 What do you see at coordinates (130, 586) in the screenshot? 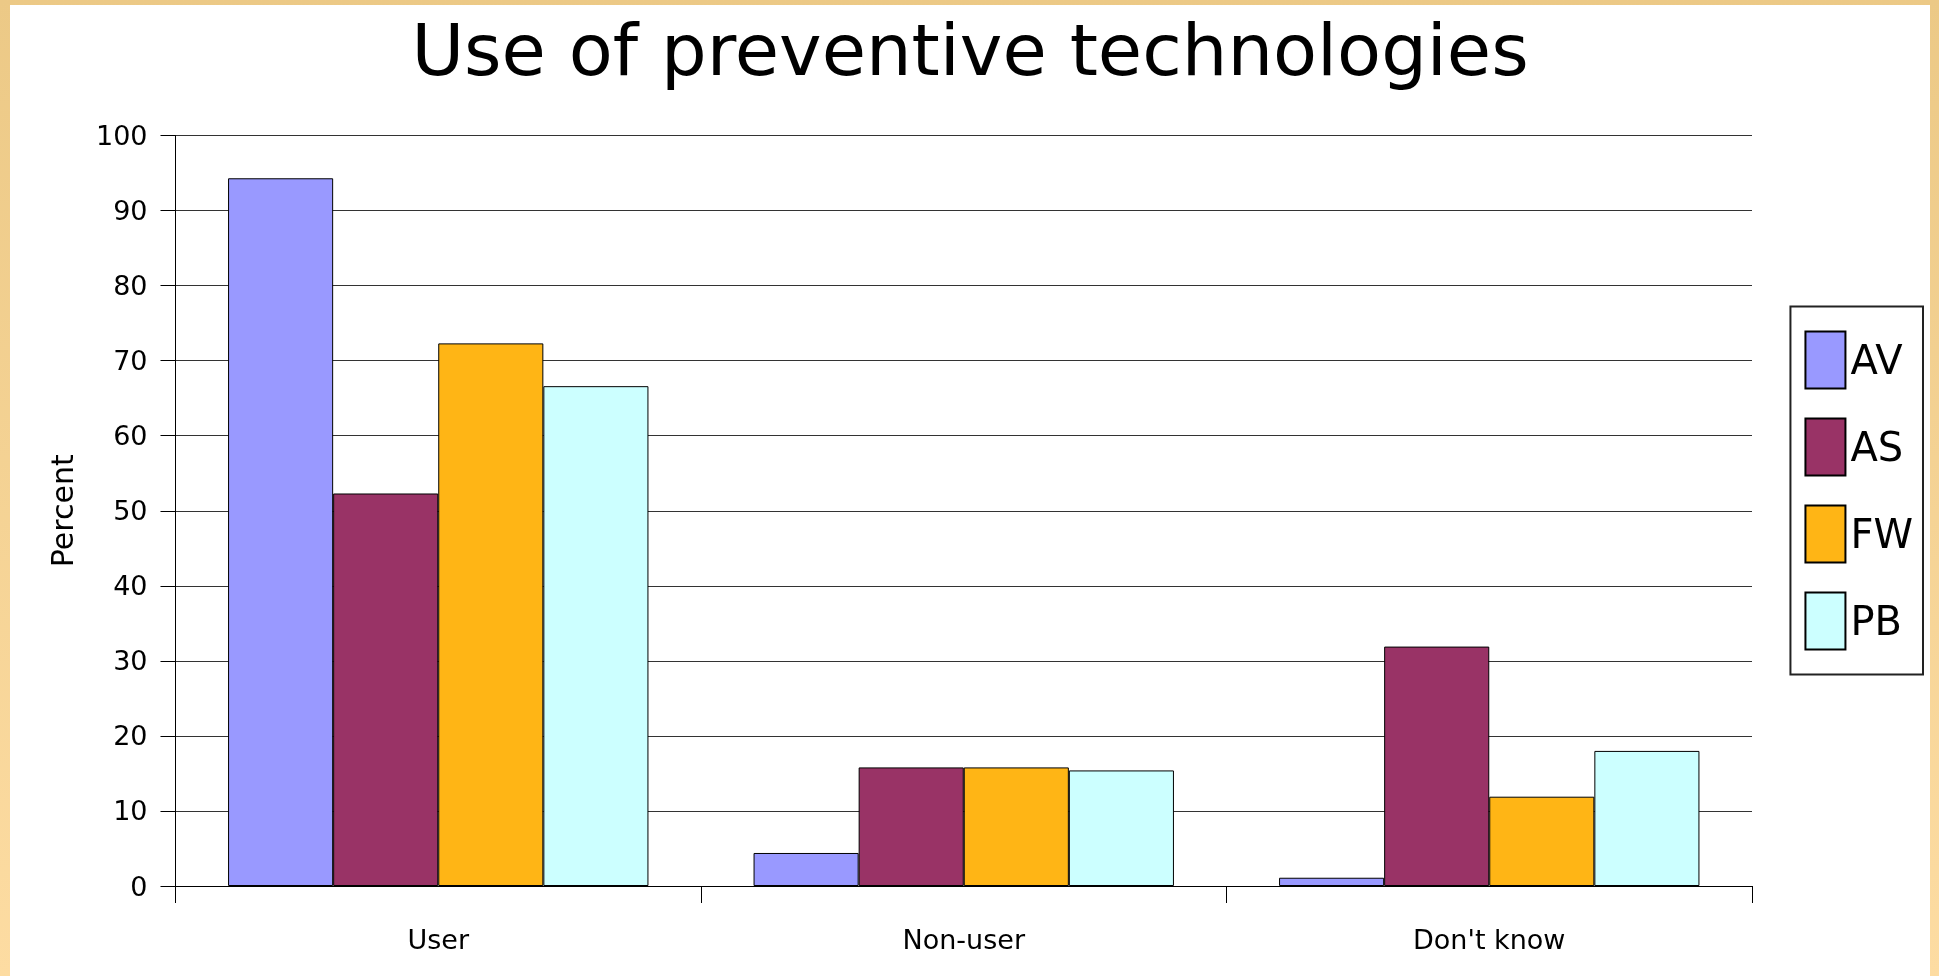
I see `y-tick-label: 40` at bounding box center [130, 586].